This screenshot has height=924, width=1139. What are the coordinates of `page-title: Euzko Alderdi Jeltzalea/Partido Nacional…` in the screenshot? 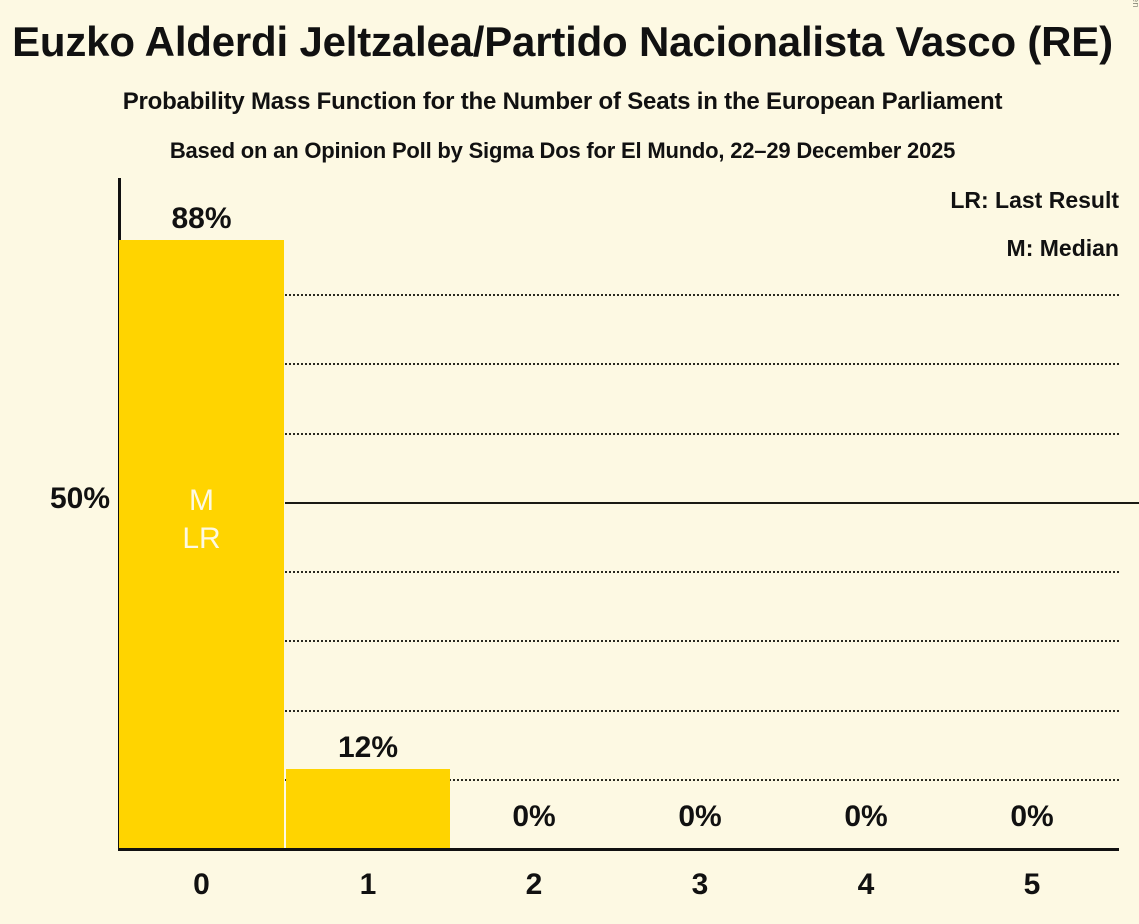 It's located at (562, 41).